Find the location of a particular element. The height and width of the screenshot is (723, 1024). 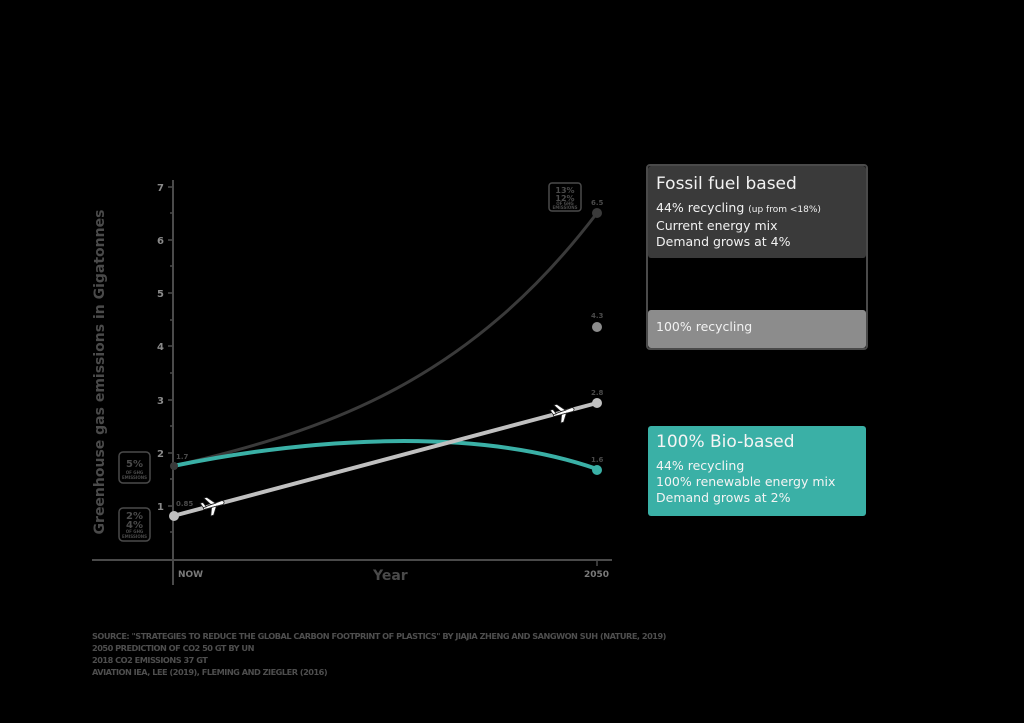

label-aviation-end: 2.8 is located at coordinates (597, 393).